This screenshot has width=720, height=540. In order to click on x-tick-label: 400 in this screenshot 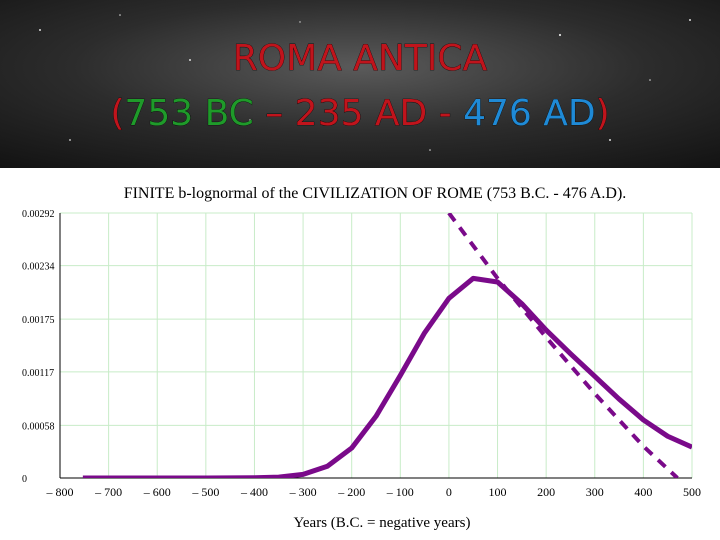, I will do `click(643, 492)`.